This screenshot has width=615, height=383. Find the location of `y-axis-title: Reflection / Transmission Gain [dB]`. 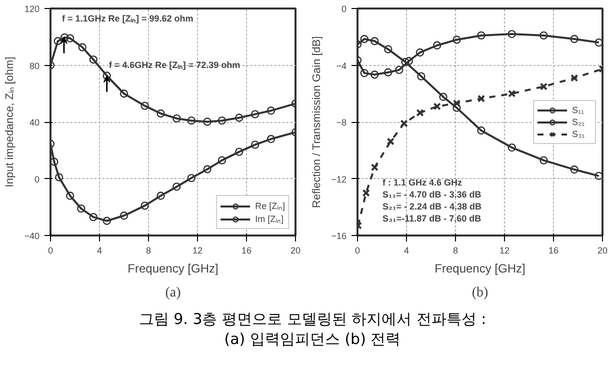

y-axis-title: Reflection / Transmission Gain [dB] is located at coordinates (317, 122).